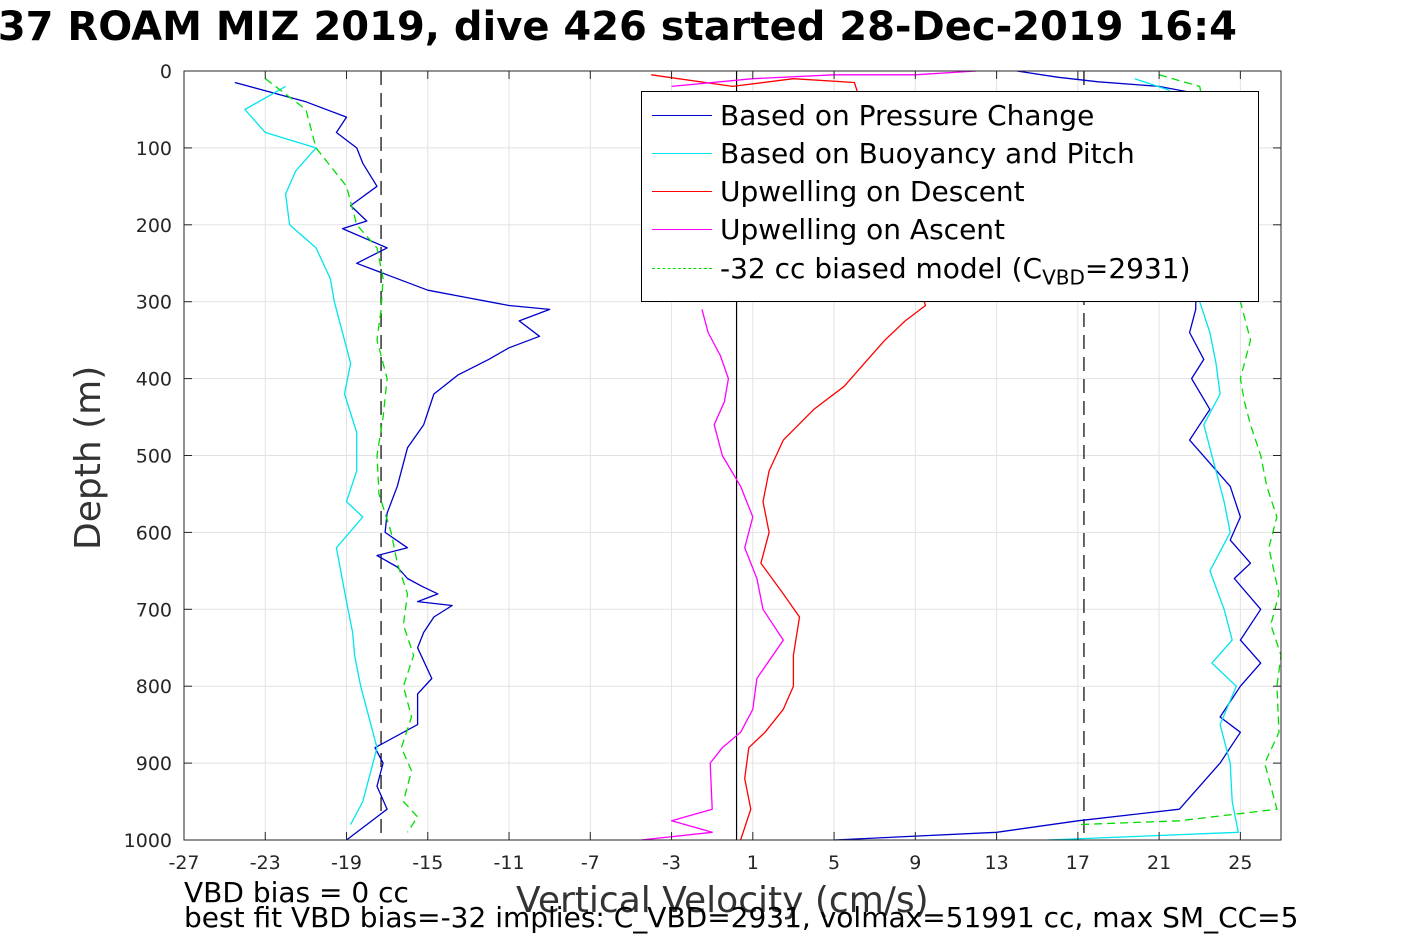 The height and width of the screenshot is (945, 1417). What do you see at coordinates (154, 687) in the screenshot?
I see `y-tick-label: 800` at bounding box center [154, 687].